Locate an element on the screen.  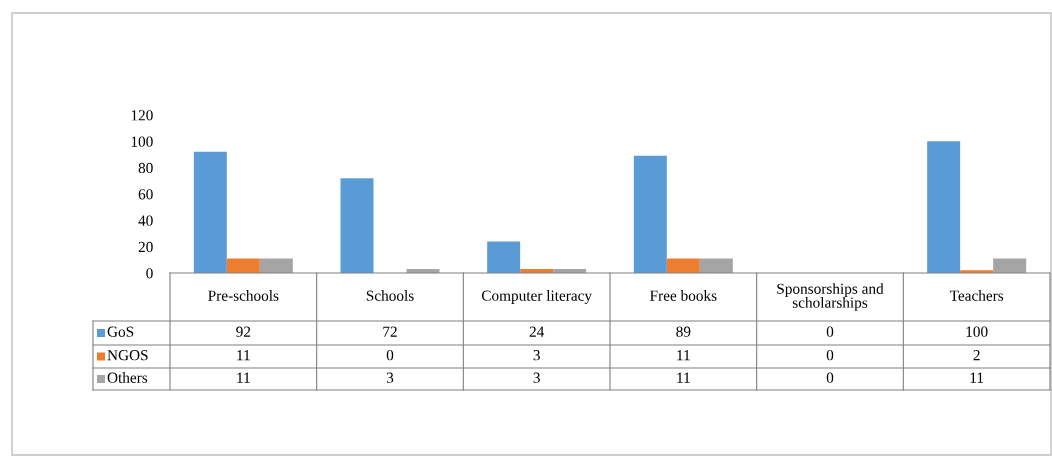
y-tick-label: 60 is located at coordinates (145, 194).